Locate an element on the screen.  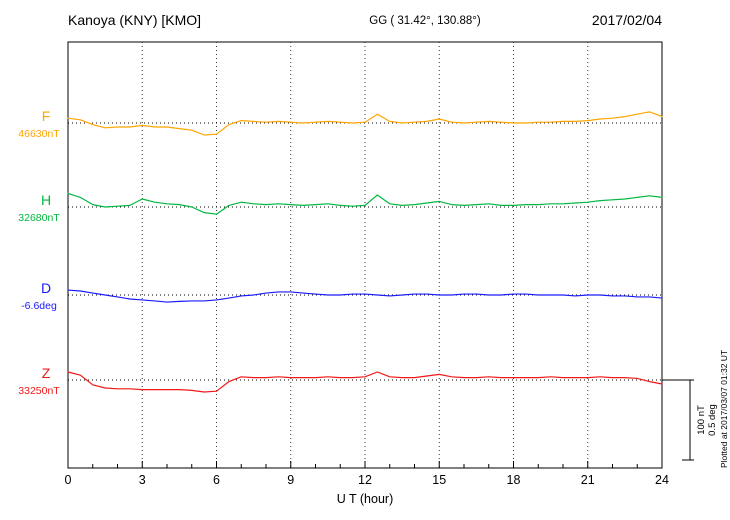
component-letter-F: F is located at coordinates (46, 116).